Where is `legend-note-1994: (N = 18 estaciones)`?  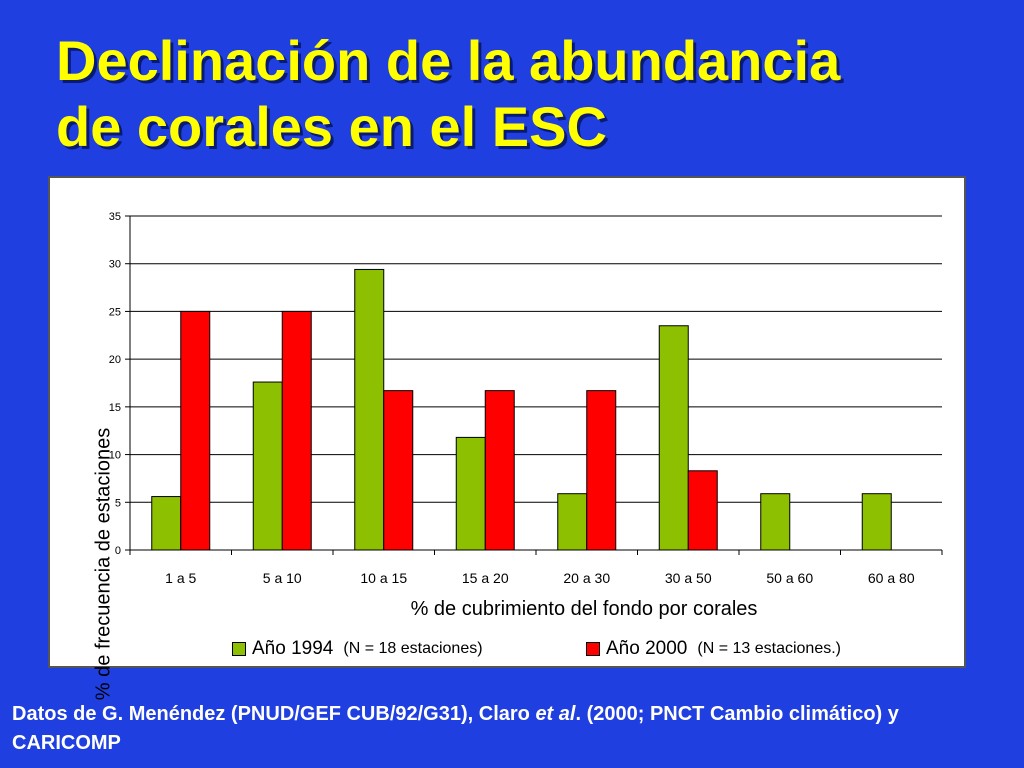 legend-note-1994: (N = 18 estaciones) is located at coordinates (413, 648).